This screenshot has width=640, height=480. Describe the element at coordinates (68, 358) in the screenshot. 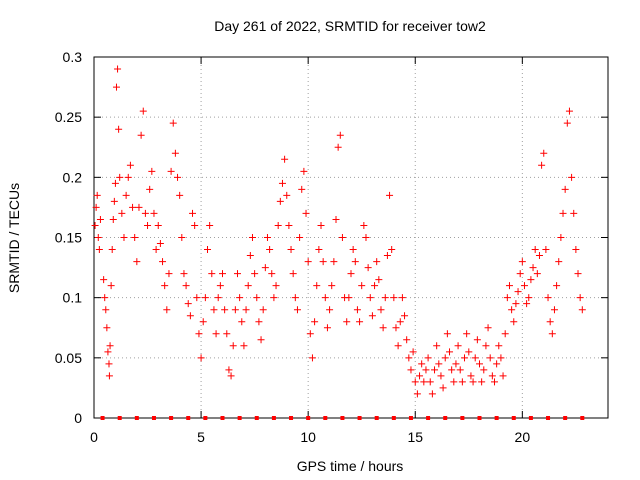

I see `y-tick-label: 0.05` at that location.